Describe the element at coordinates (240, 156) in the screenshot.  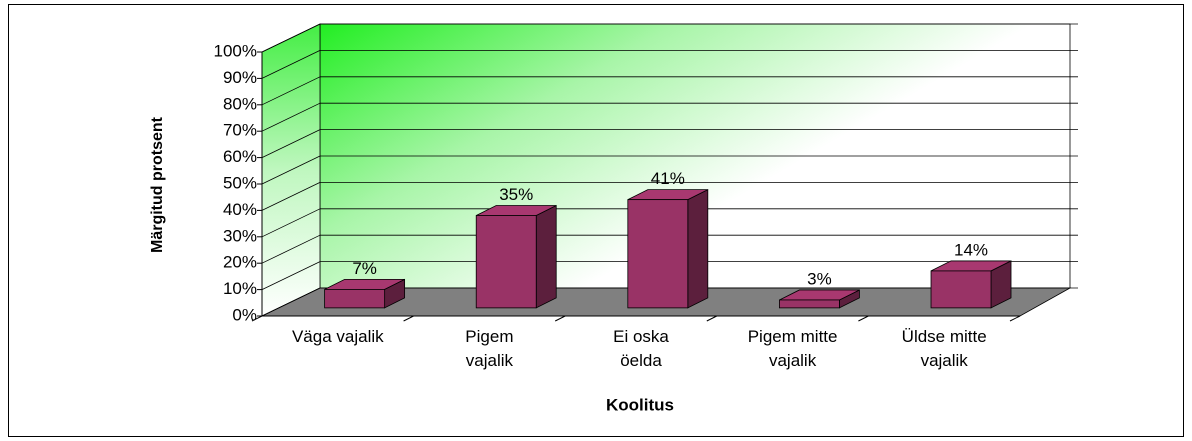
I see `y-tick-label: 60%` at that location.